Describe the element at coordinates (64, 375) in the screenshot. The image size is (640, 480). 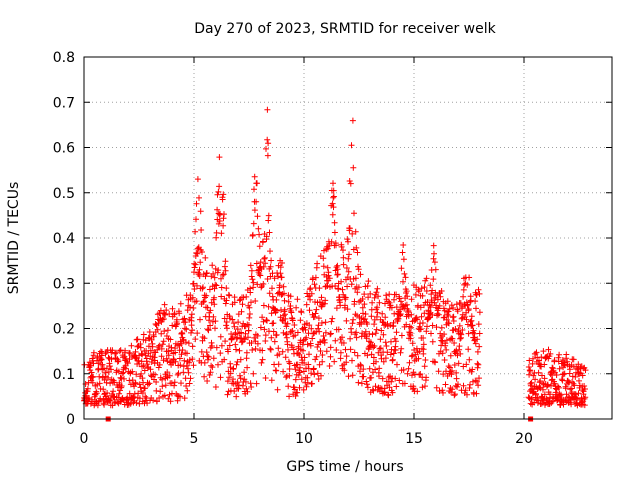
I see `y-tick-label: 0.1` at that location.